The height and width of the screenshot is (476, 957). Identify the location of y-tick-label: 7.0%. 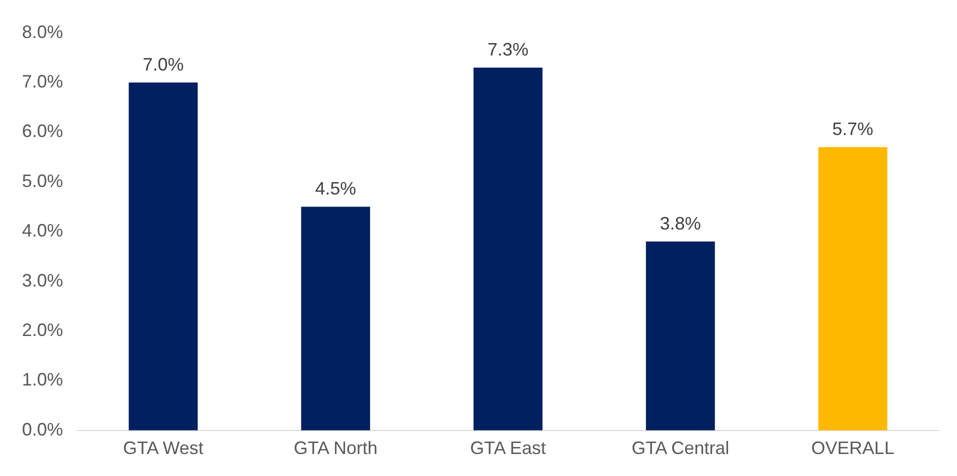
(43, 81).